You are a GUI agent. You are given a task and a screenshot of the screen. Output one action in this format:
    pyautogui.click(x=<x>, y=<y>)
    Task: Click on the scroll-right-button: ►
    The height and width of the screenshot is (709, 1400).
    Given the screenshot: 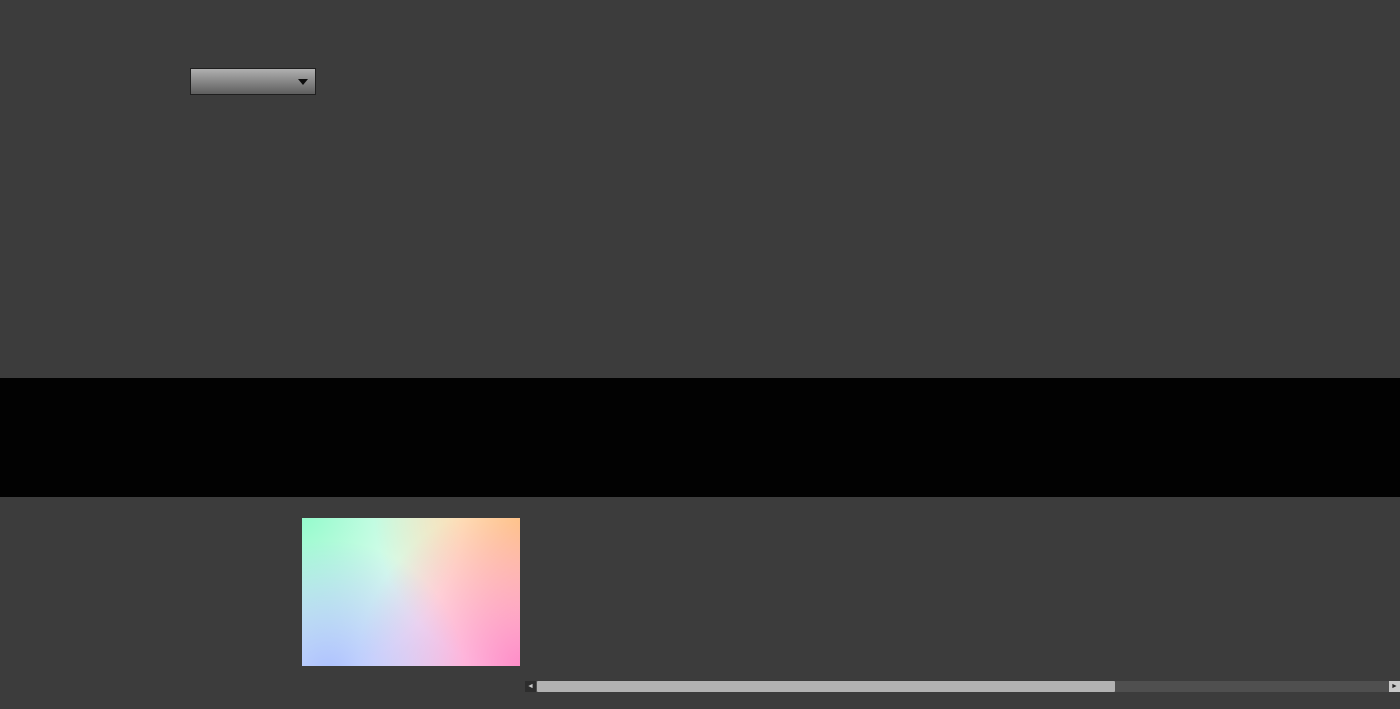 What is the action you would take?
    pyautogui.click(x=1394, y=686)
    